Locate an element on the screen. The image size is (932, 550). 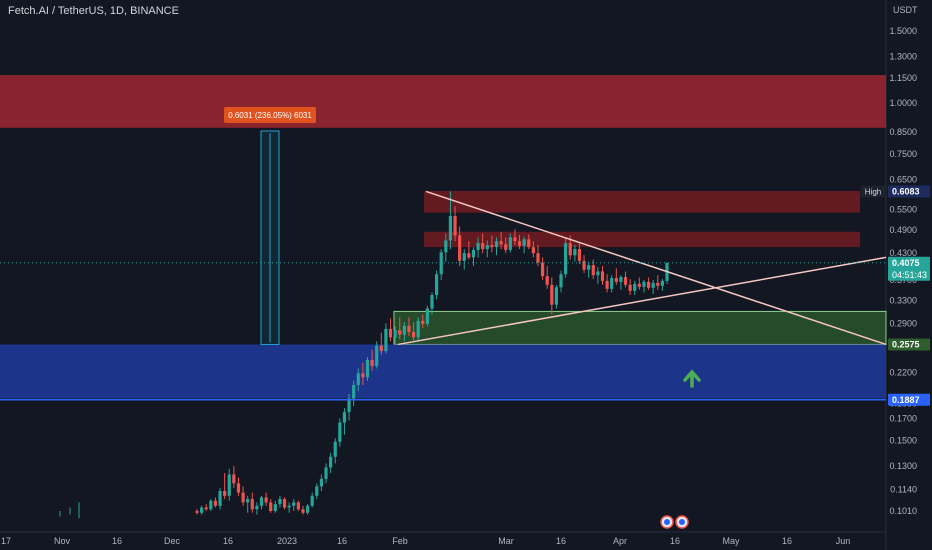
ascending-trendline is located at coordinates (642, 301).